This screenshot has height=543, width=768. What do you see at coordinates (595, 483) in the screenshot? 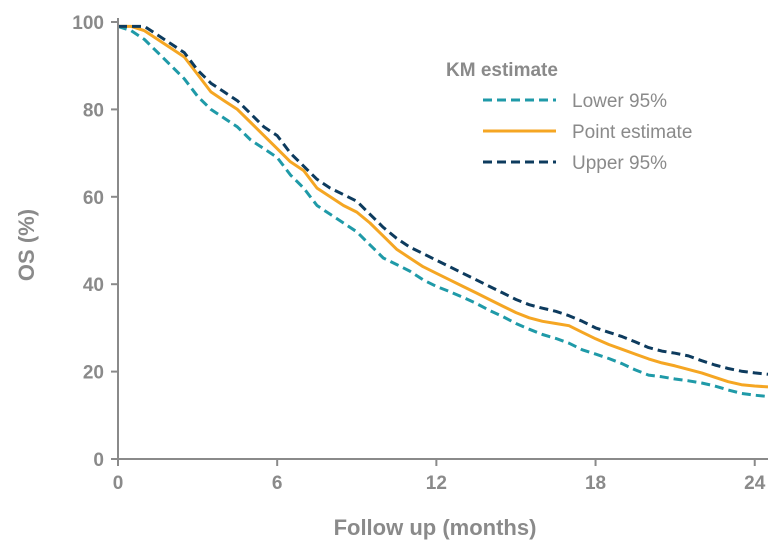
I see `x-tick-label: 18` at bounding box center [595, 483].